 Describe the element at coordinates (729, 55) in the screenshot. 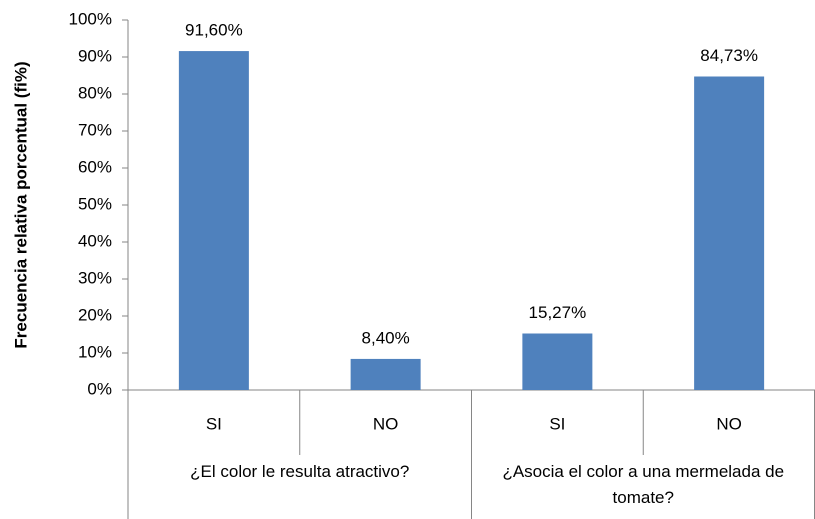

I see `data-label: 84,73%` at that location.